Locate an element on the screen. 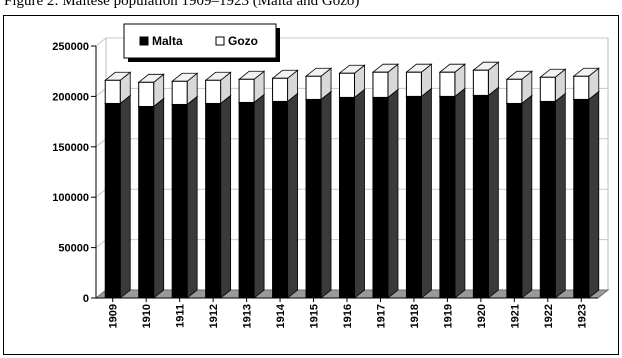 Image resolution: width=622 pixels, height=358 pixels. bar-malta-1914 is located at coordinates (280, 199).